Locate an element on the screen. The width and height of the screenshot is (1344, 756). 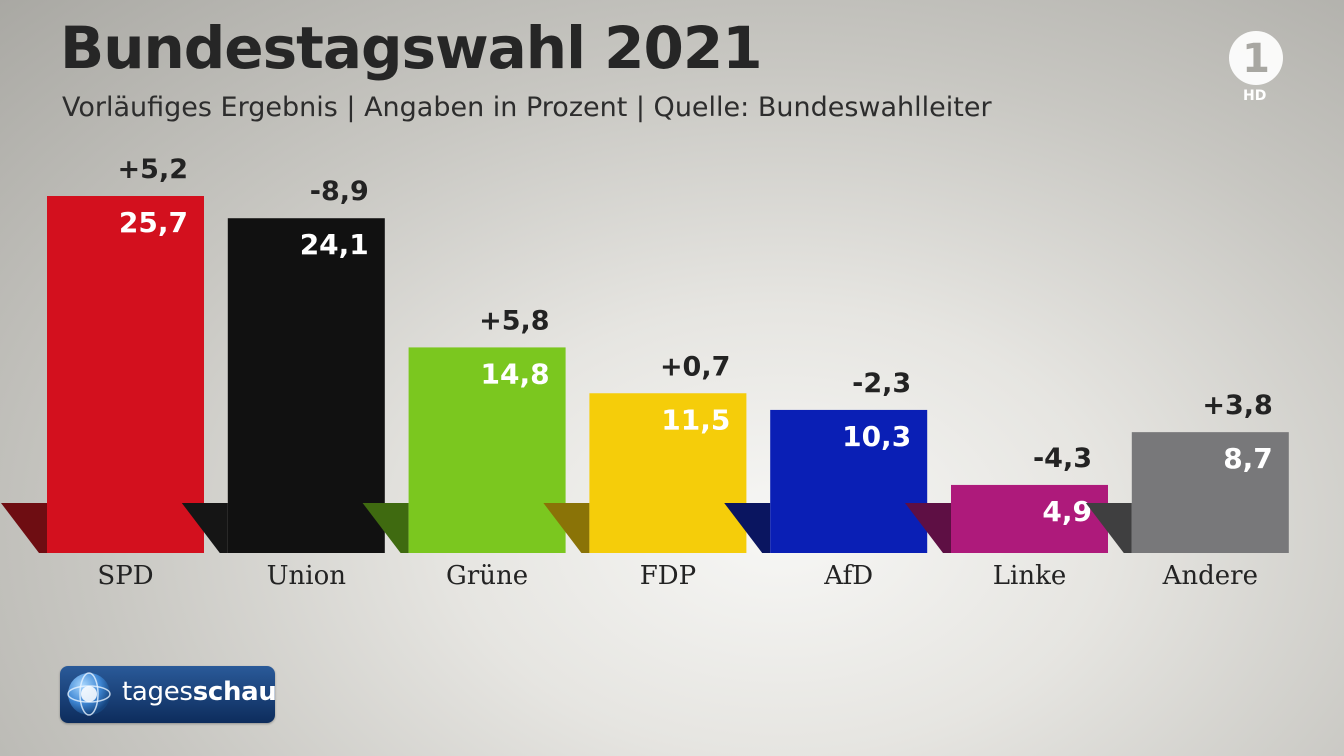
change-label-5: -4,3 is located at coordinates (1062, 458).